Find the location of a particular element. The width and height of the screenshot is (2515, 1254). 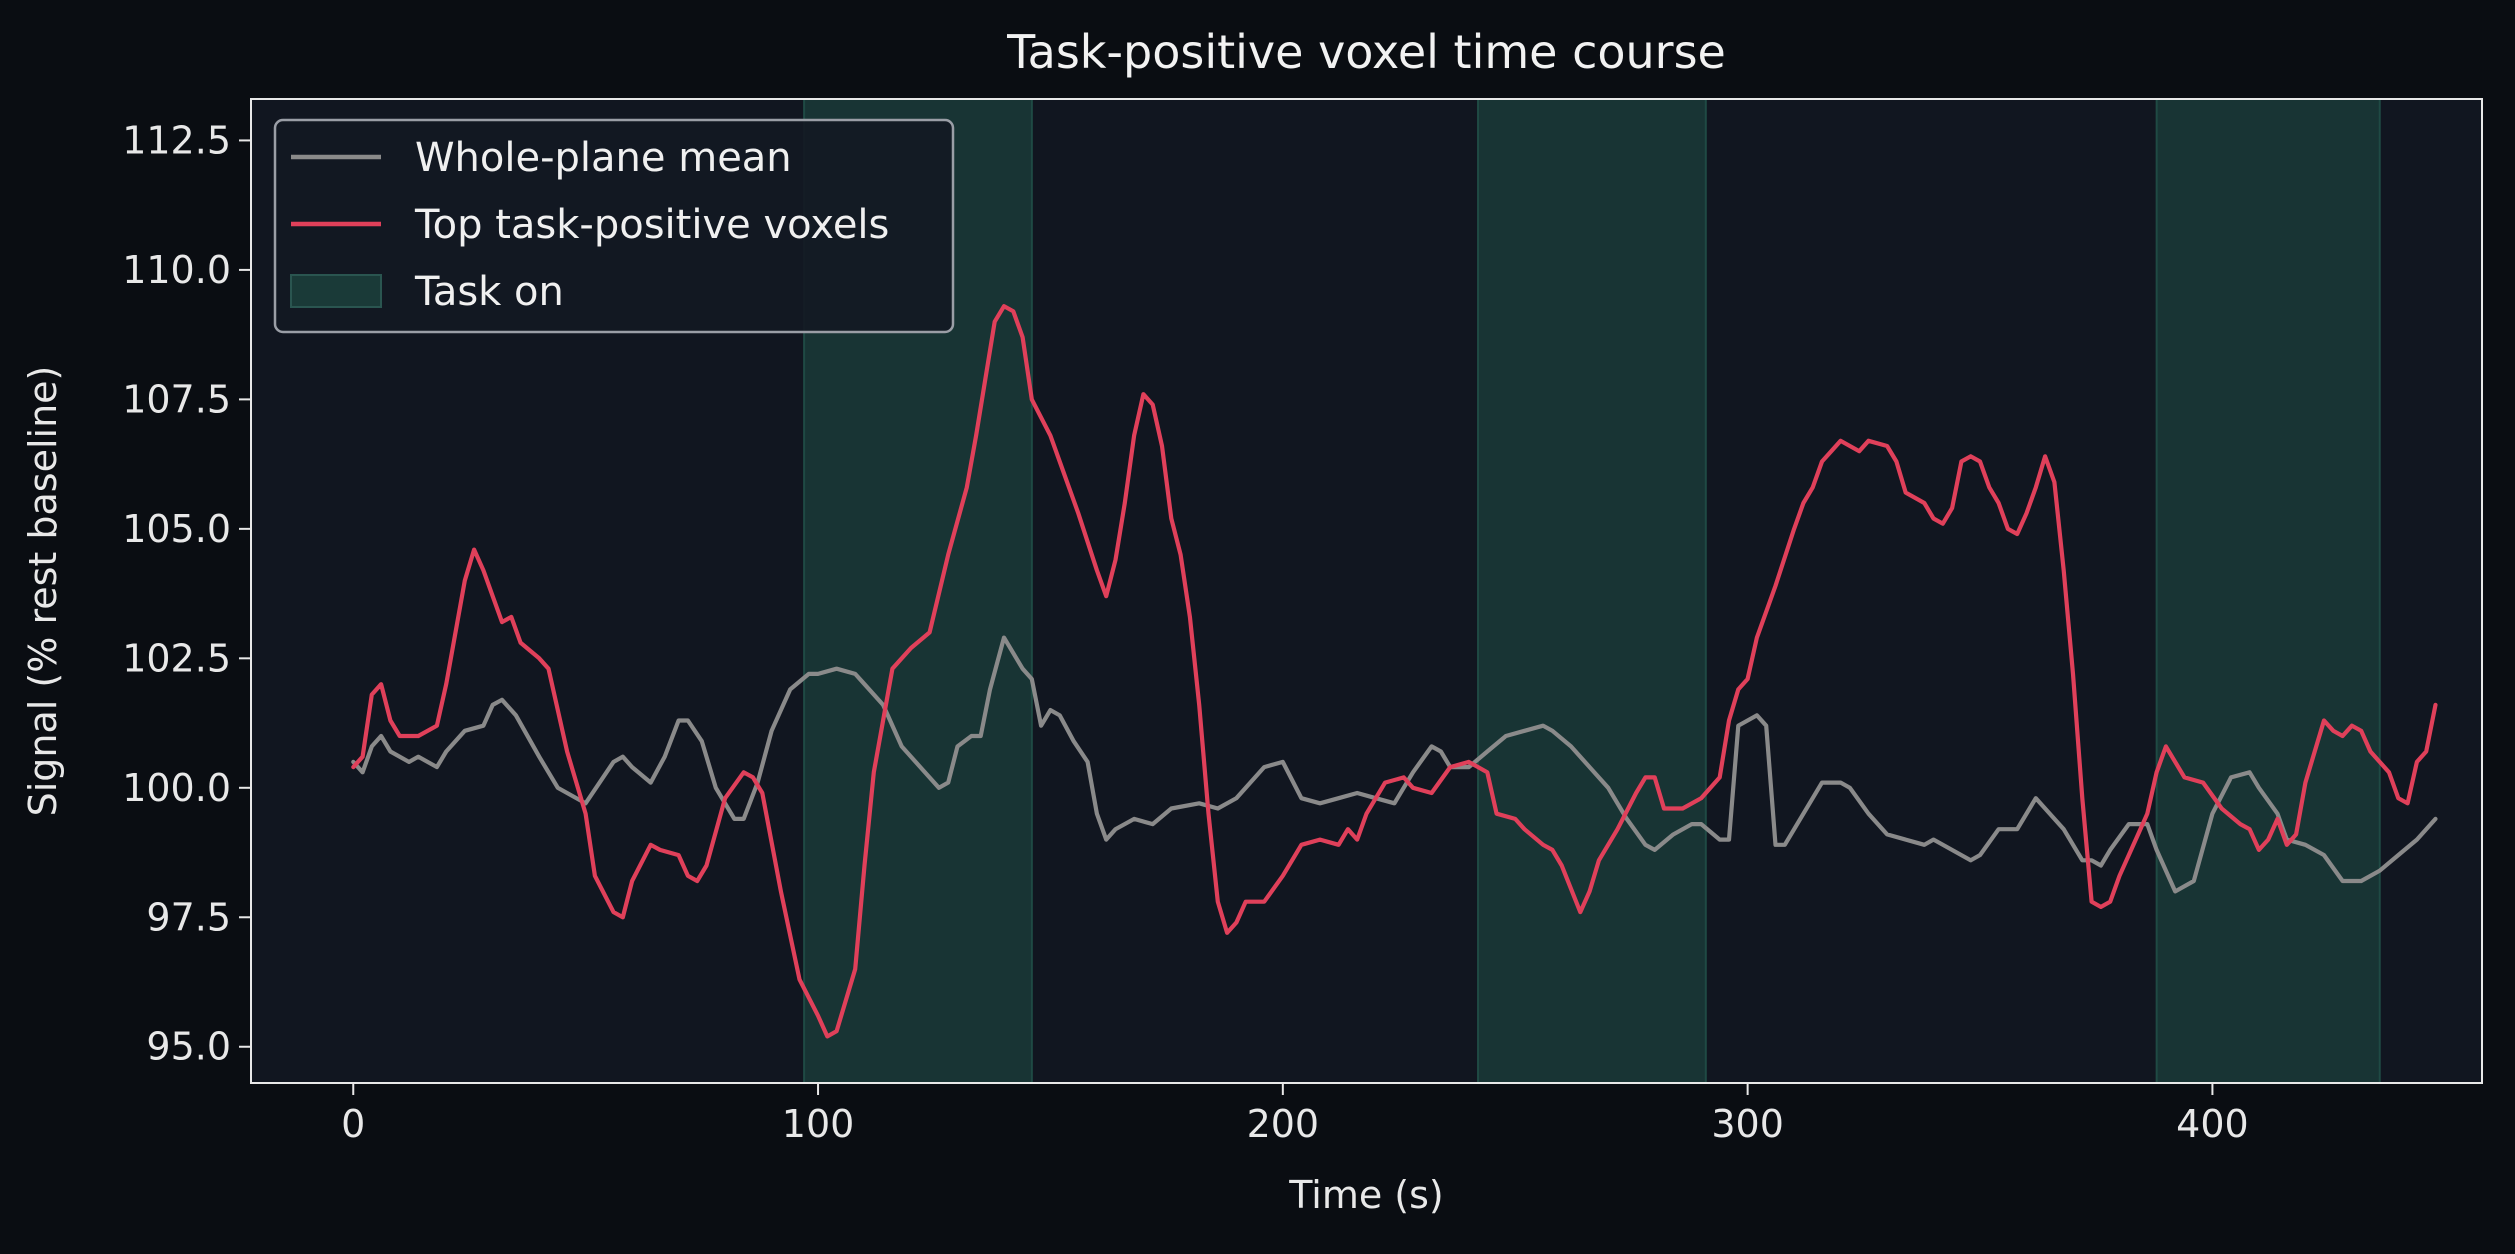

x-axis-label: Time (s) is located at coordinates (1366, 1195).